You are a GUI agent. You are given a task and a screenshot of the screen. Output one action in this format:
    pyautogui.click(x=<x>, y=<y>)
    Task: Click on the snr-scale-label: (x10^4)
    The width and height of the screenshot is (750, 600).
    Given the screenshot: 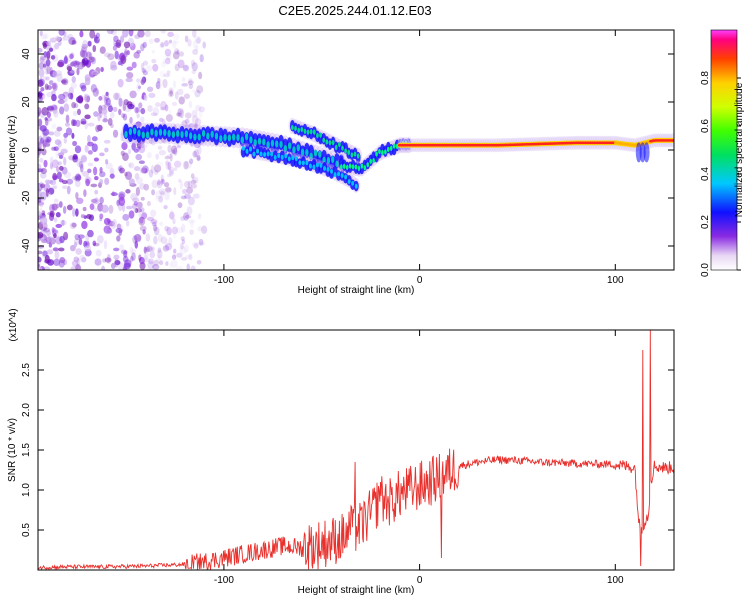 What is the action you would take?
    pyautogui.click(x=13, y=324)
    